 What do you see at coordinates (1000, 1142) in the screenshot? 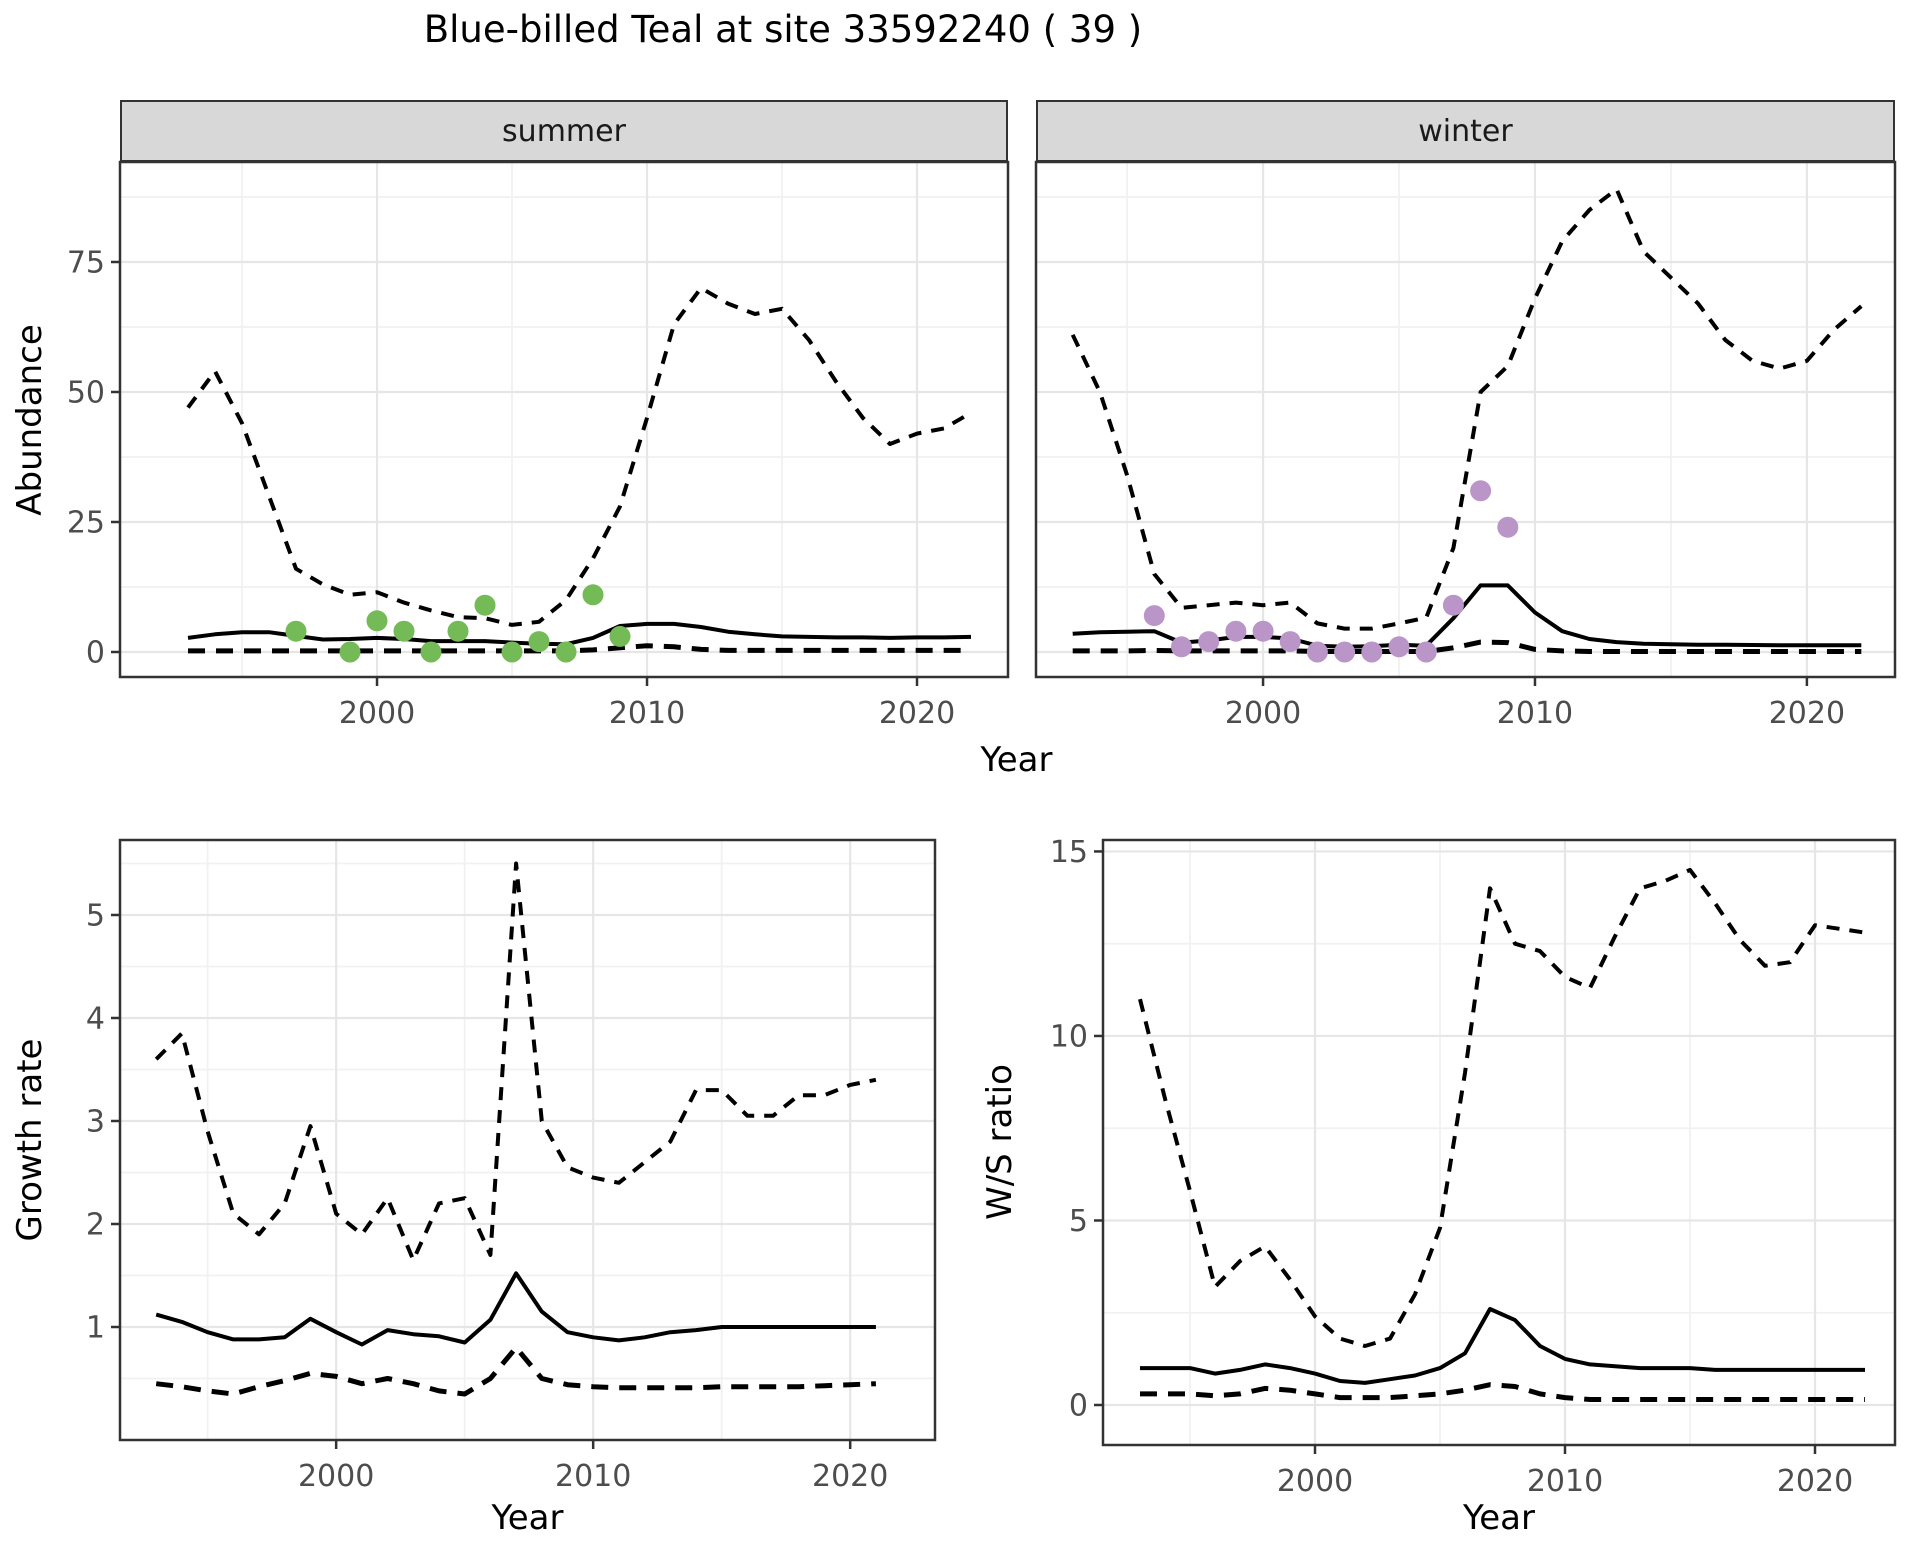
I see `y-axis-title-ws-ratio: W/S ratio` at bounding box center [1000, 1142].